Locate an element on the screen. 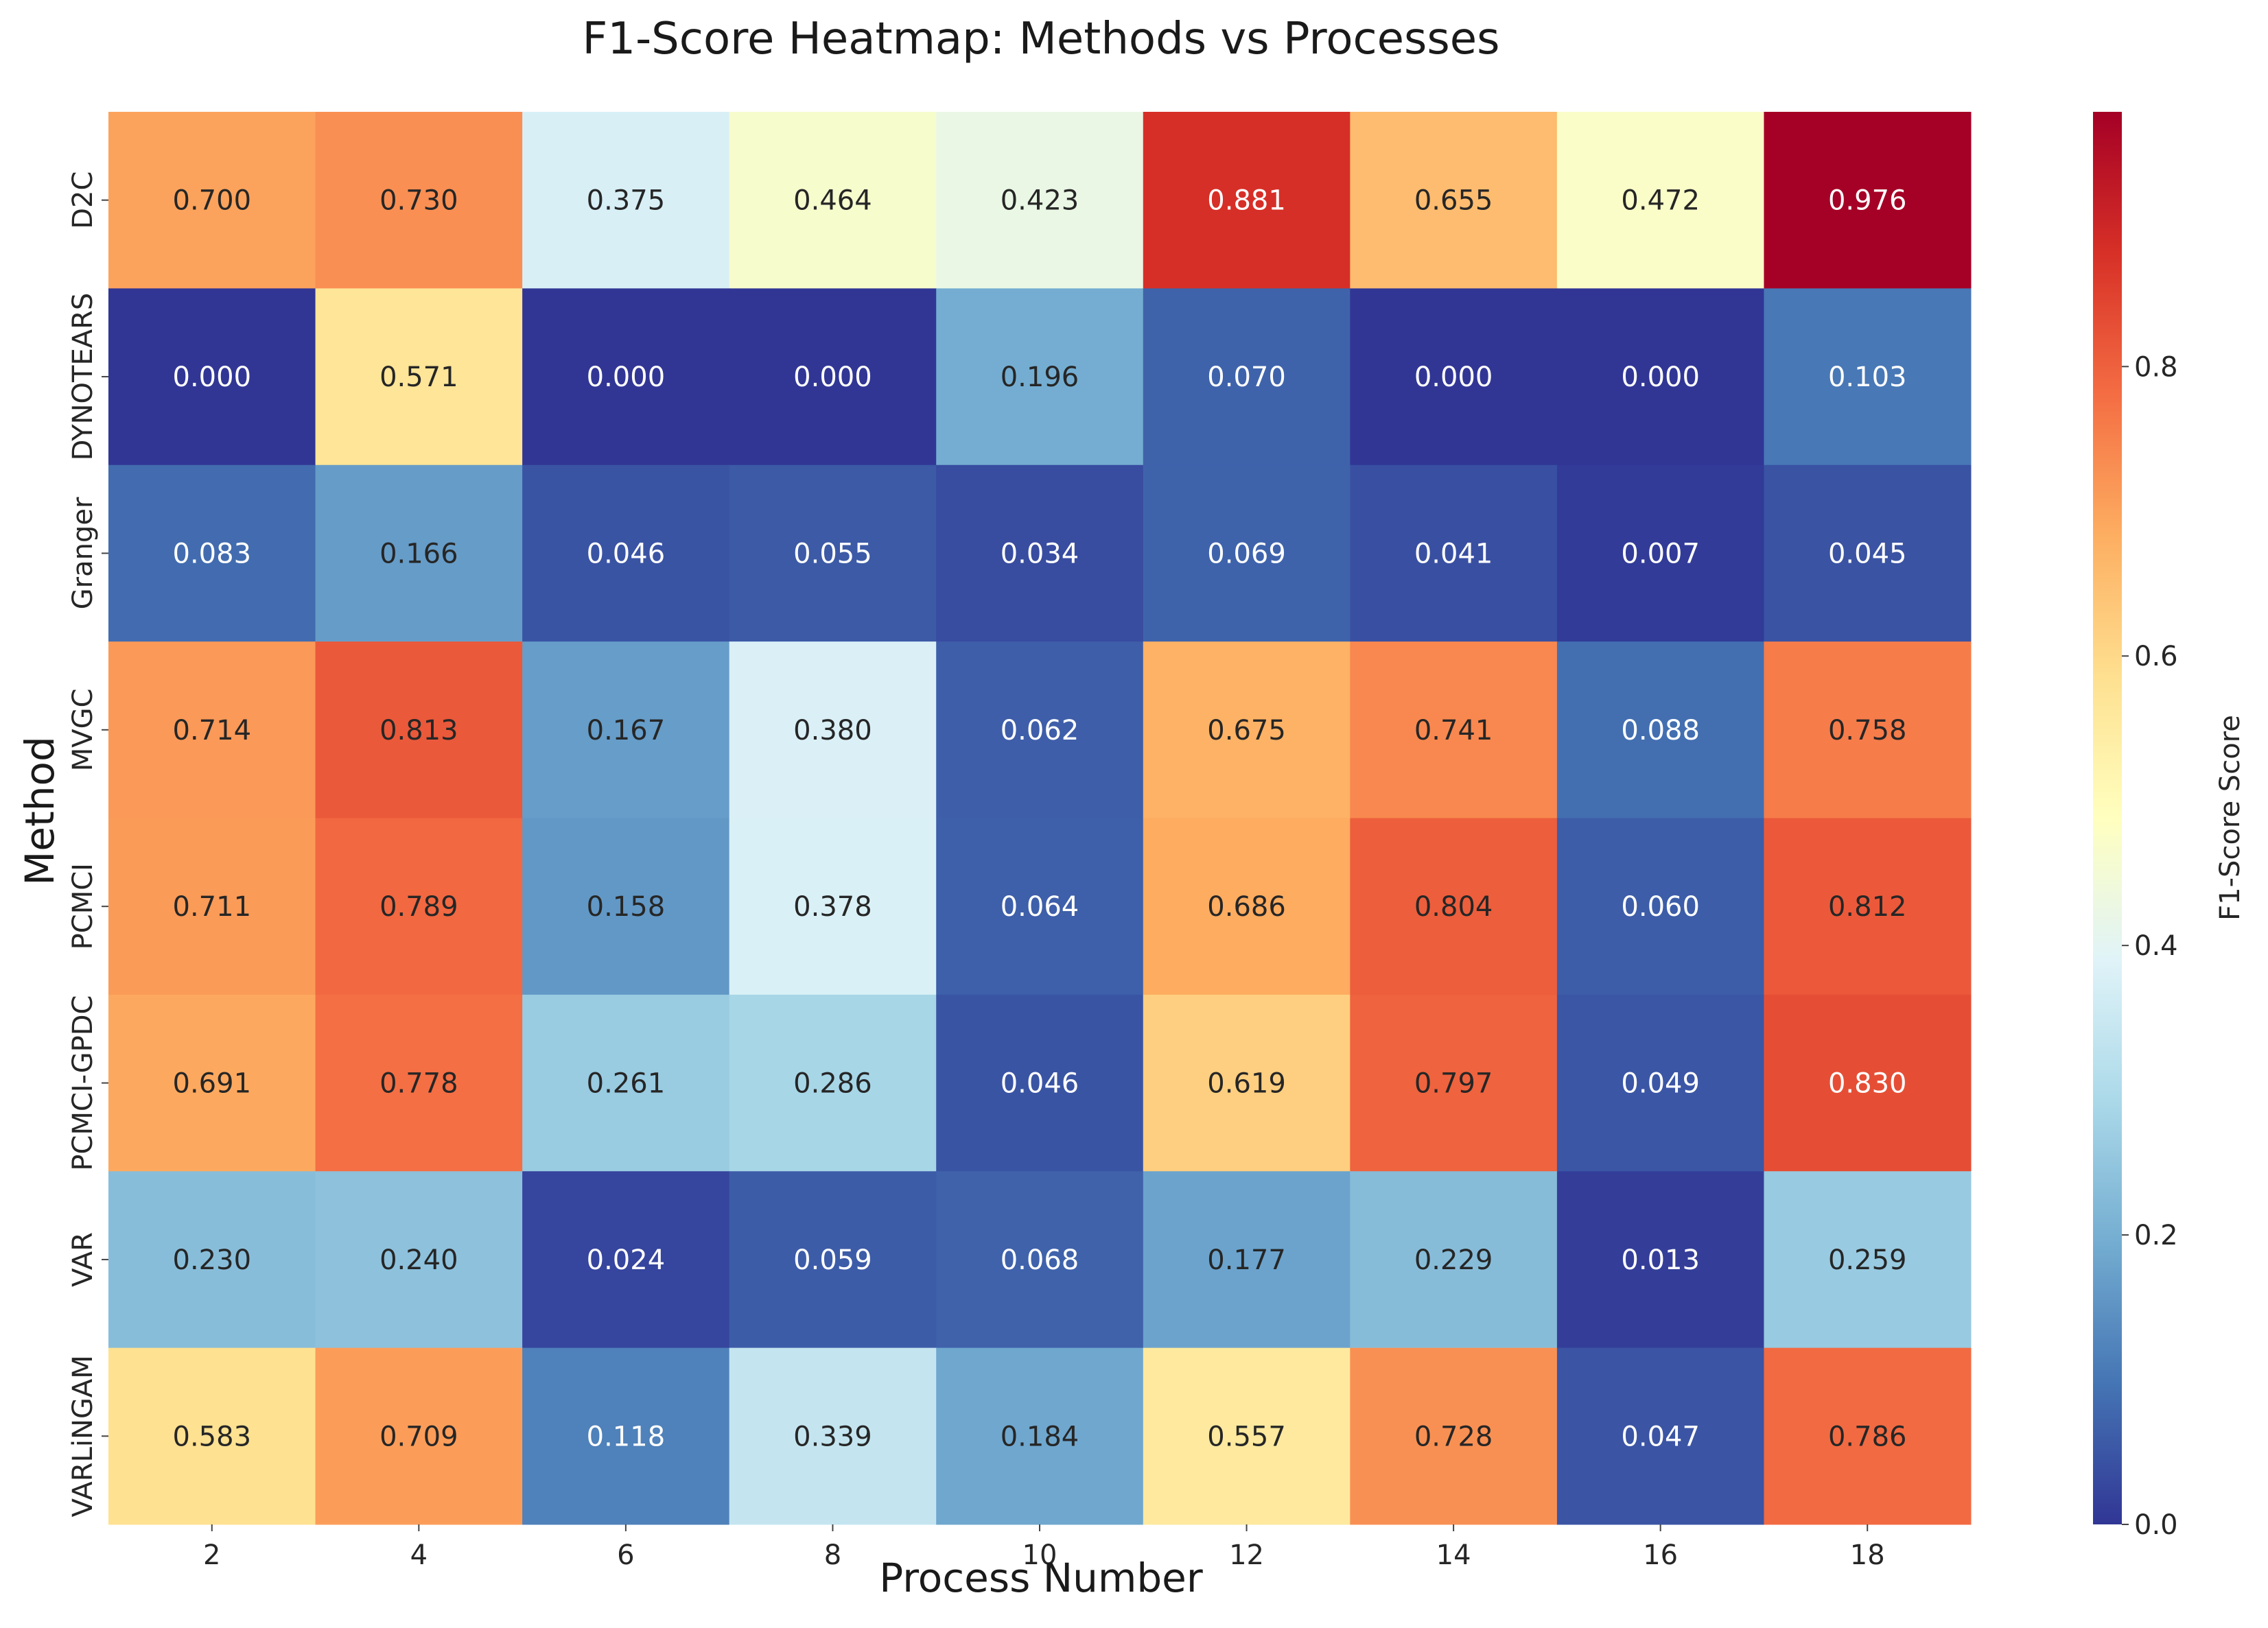  cell-value-label: 0.041 is located at coordinates (1453, 553).